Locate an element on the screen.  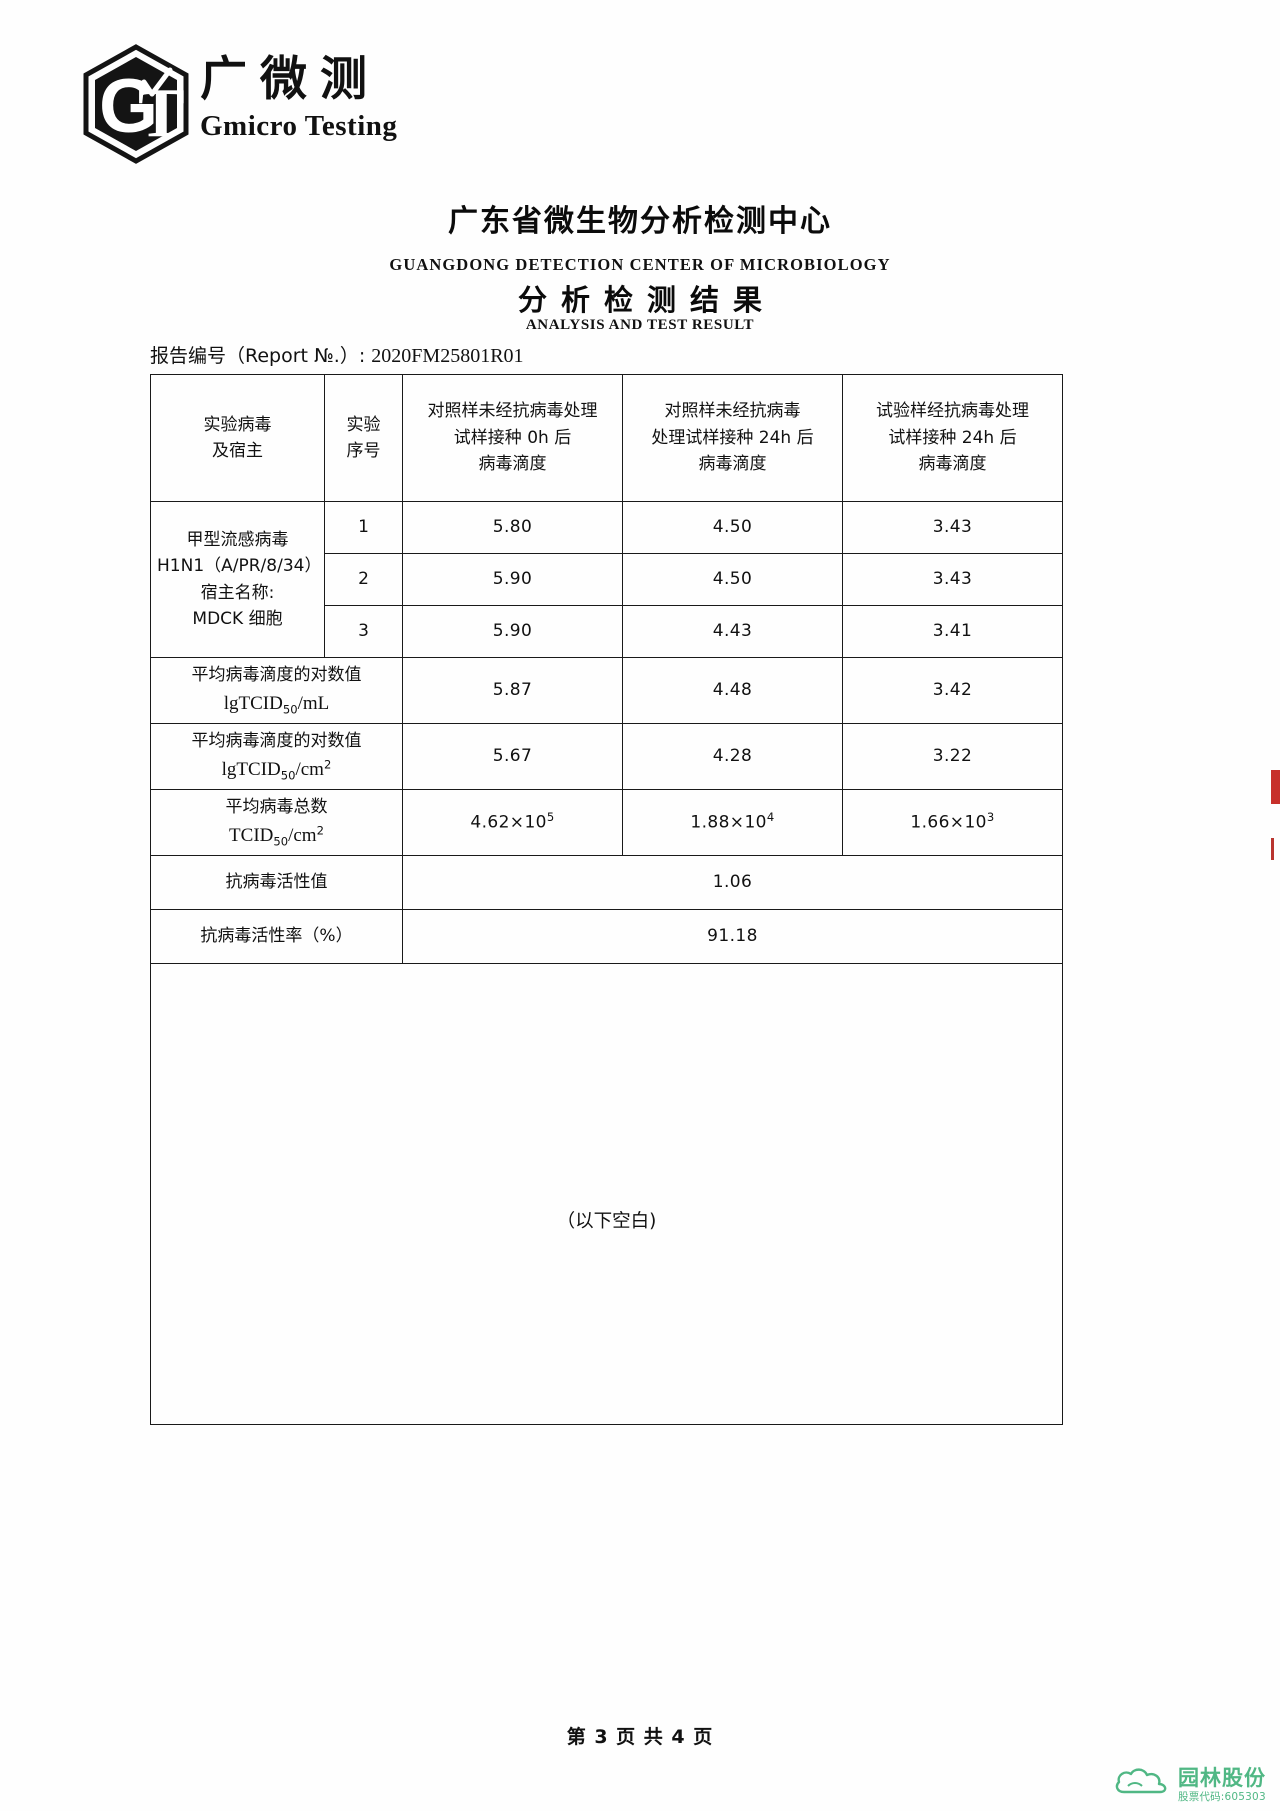
summary-test-24h: 3.22 is located at coordinates (952, 756).